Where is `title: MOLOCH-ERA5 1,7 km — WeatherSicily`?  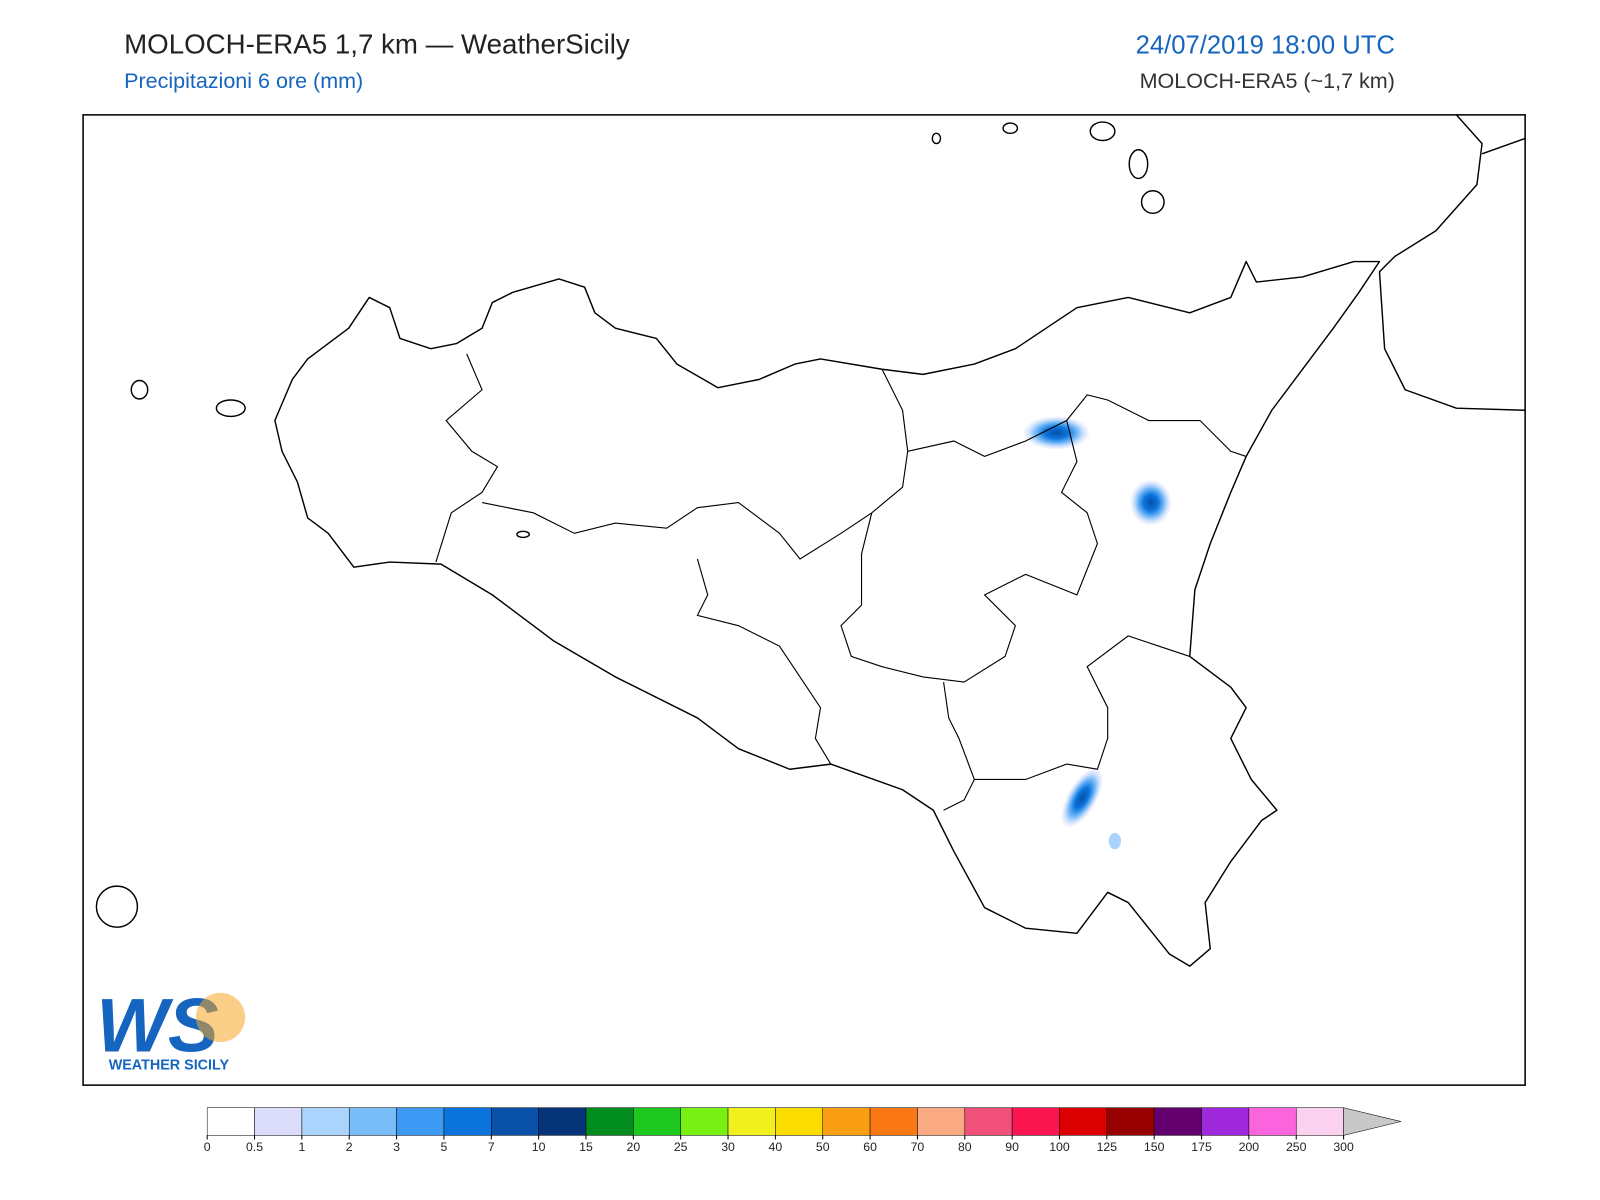
title: MOLOCH-ERA5 1,7 km — WeatherSicily is located at coordinates (377, 43).